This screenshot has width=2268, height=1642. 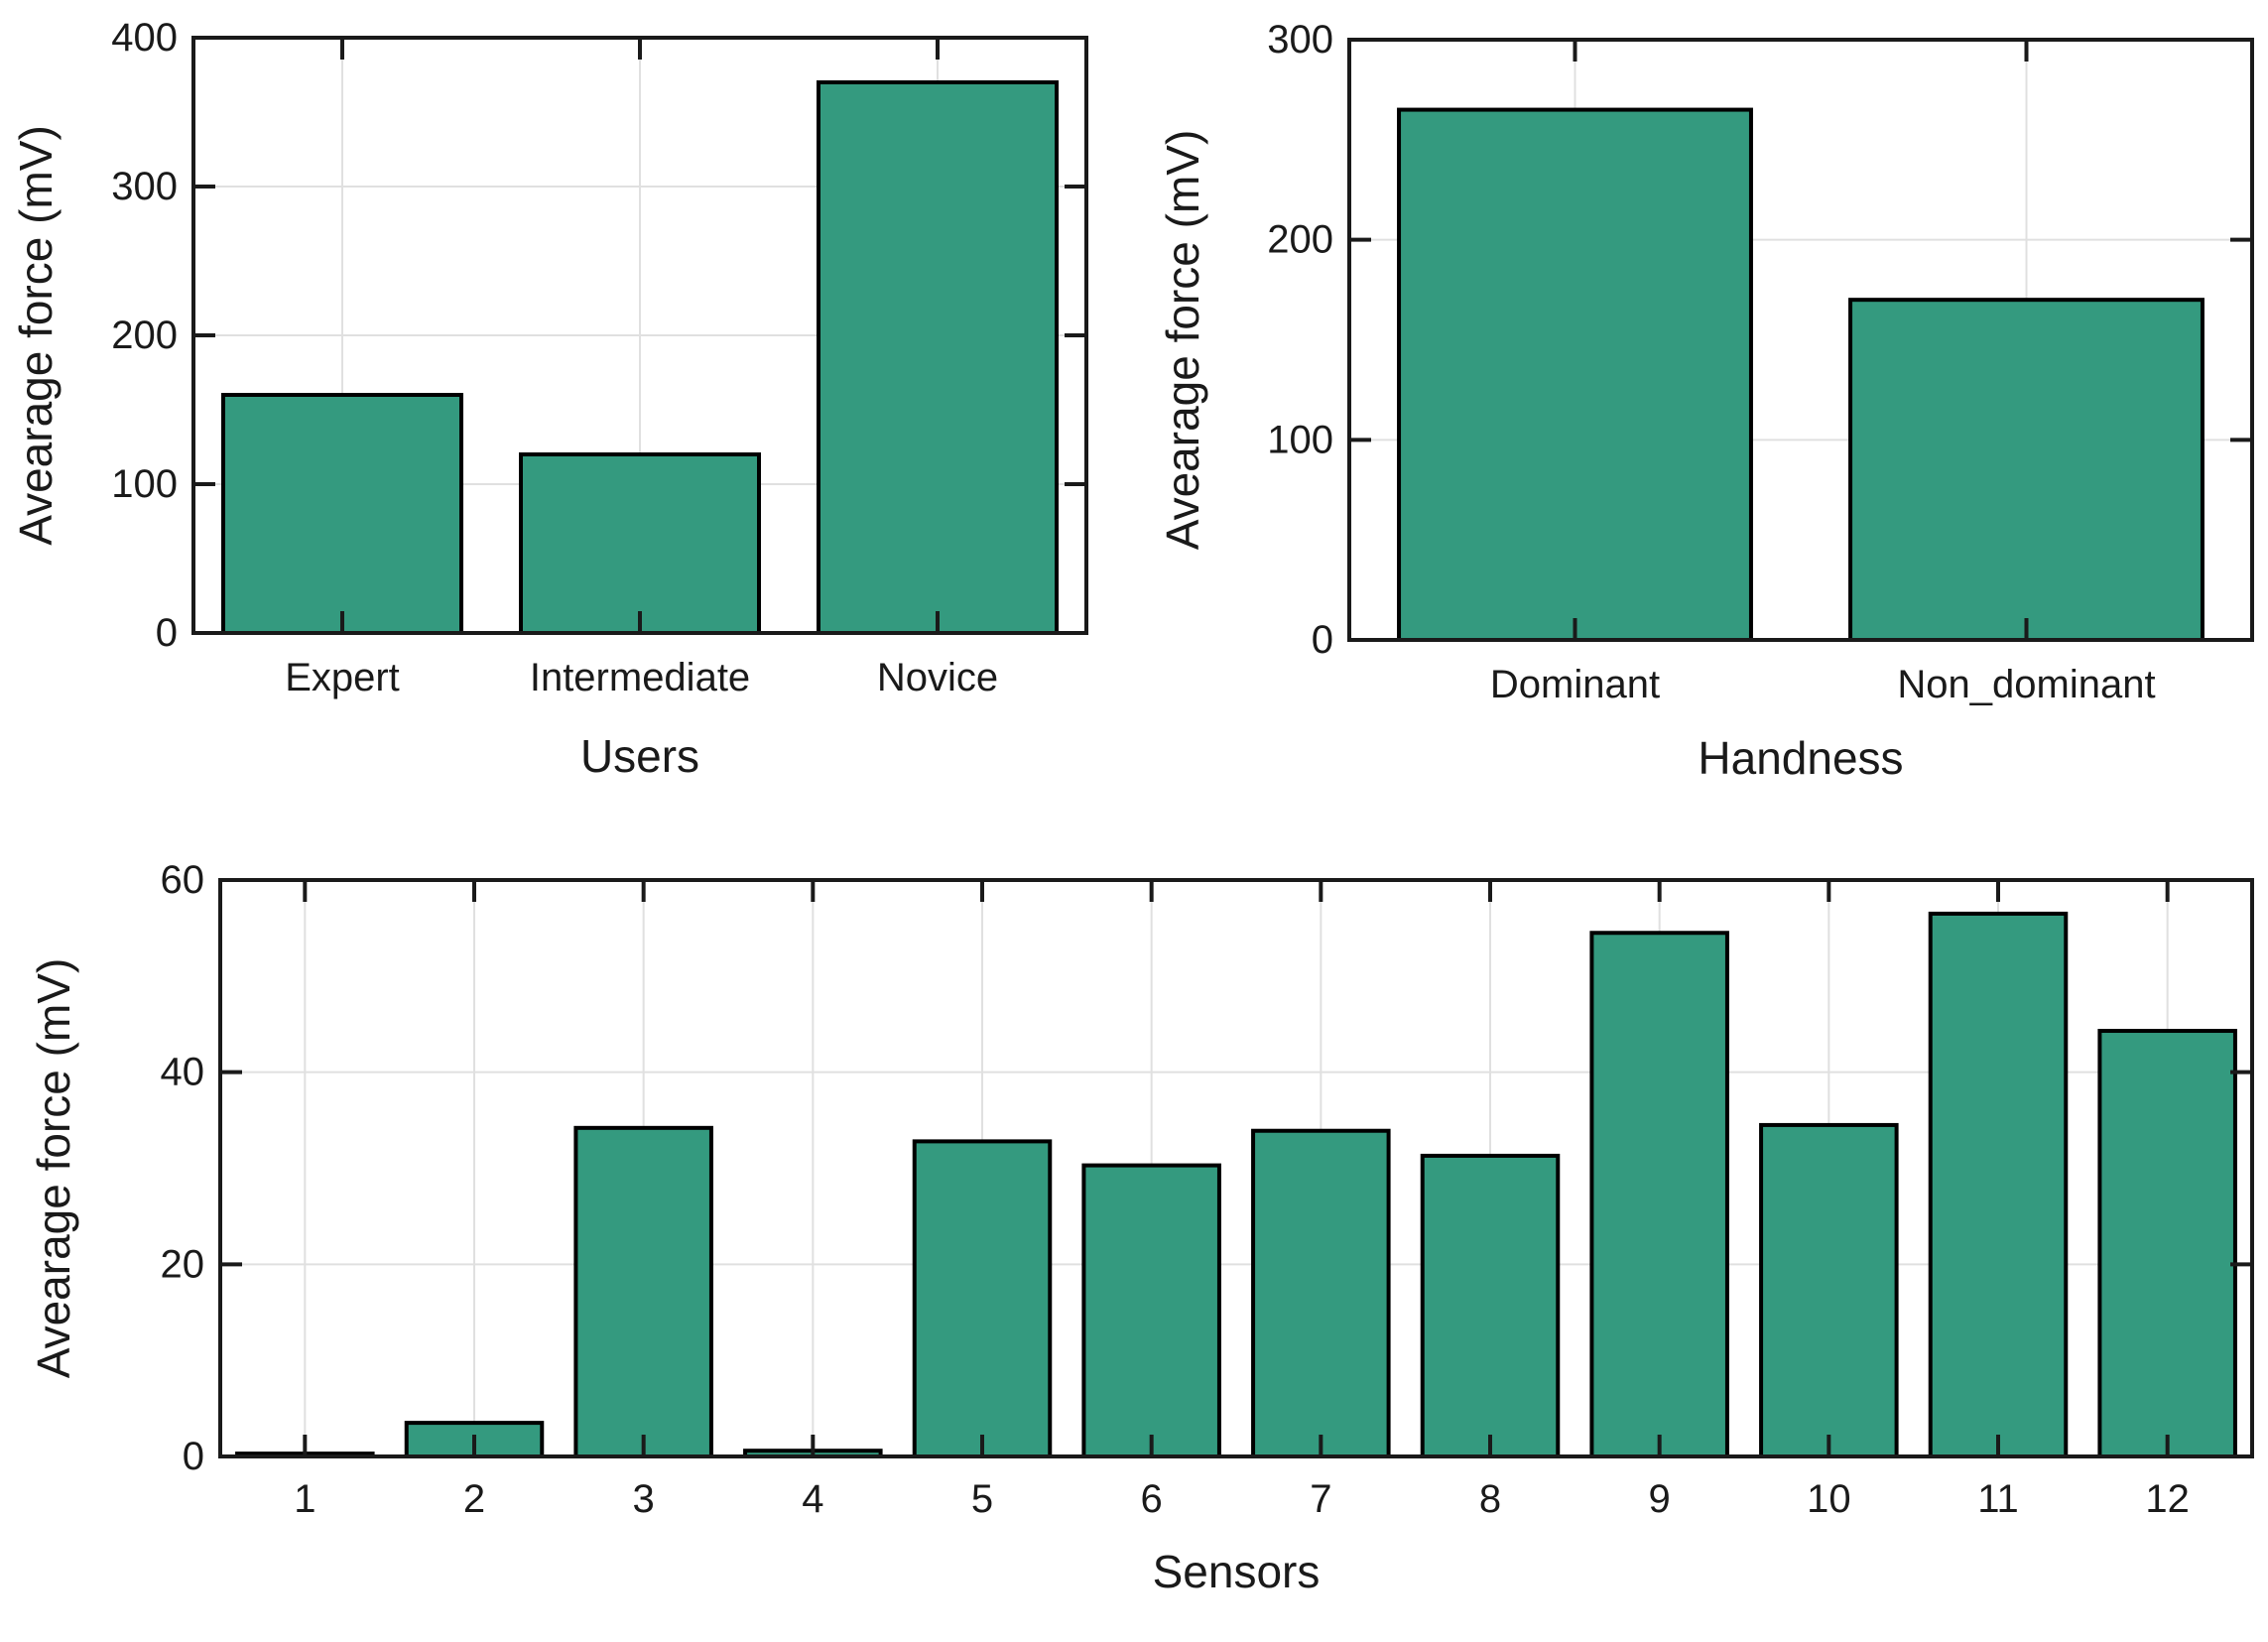 What do you see at coordinates (640, 543) in the screenshot?
I see `bar-intermediate` at bounding box center [640, 543].